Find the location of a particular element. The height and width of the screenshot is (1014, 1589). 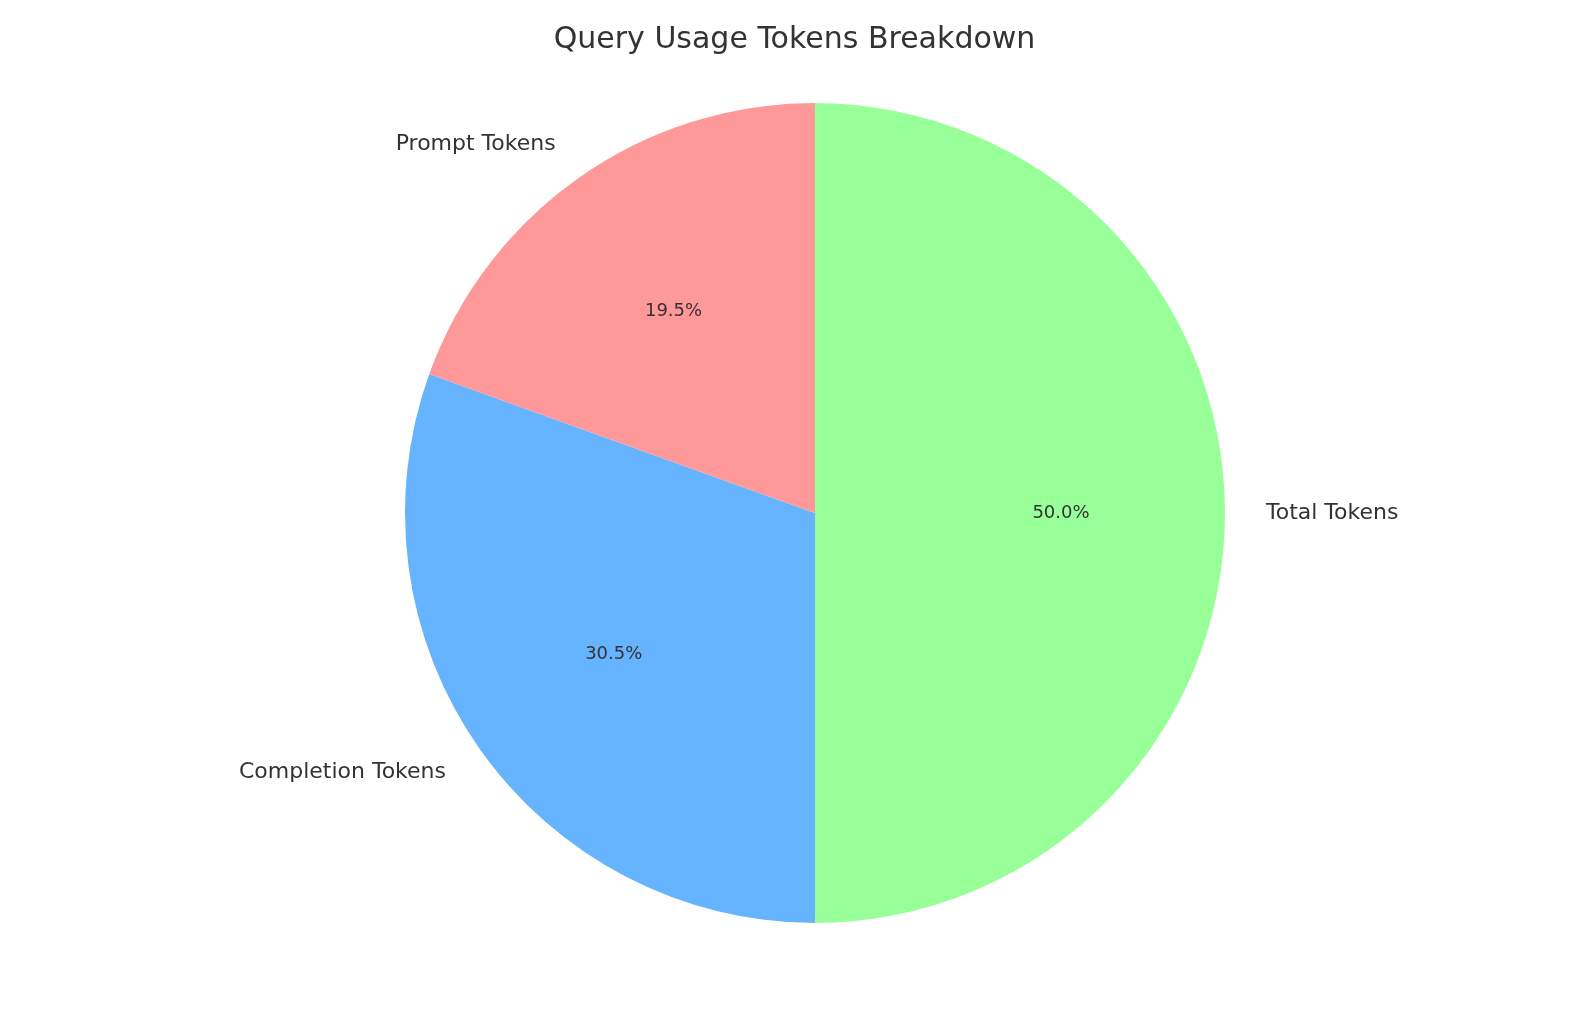

slice-label: Completion Tokens is located at coordinates (342, 771).